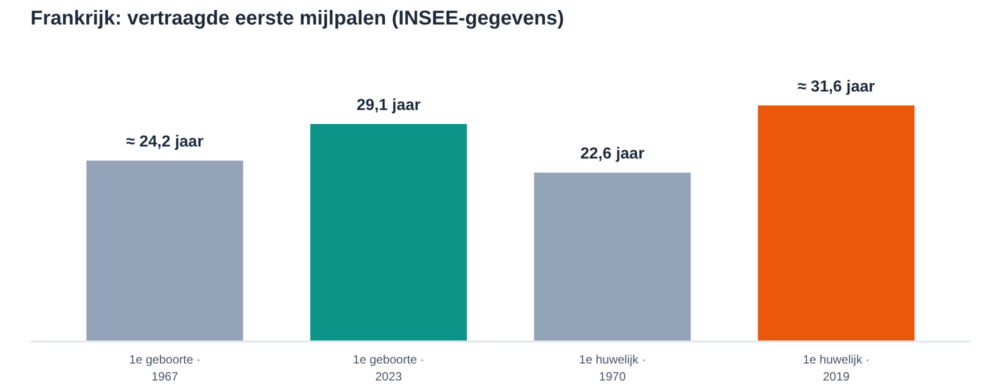 The image size is (1000, 386). I want to click on x-tick-label: 1e geboorte · 2023, so click(388, 368).